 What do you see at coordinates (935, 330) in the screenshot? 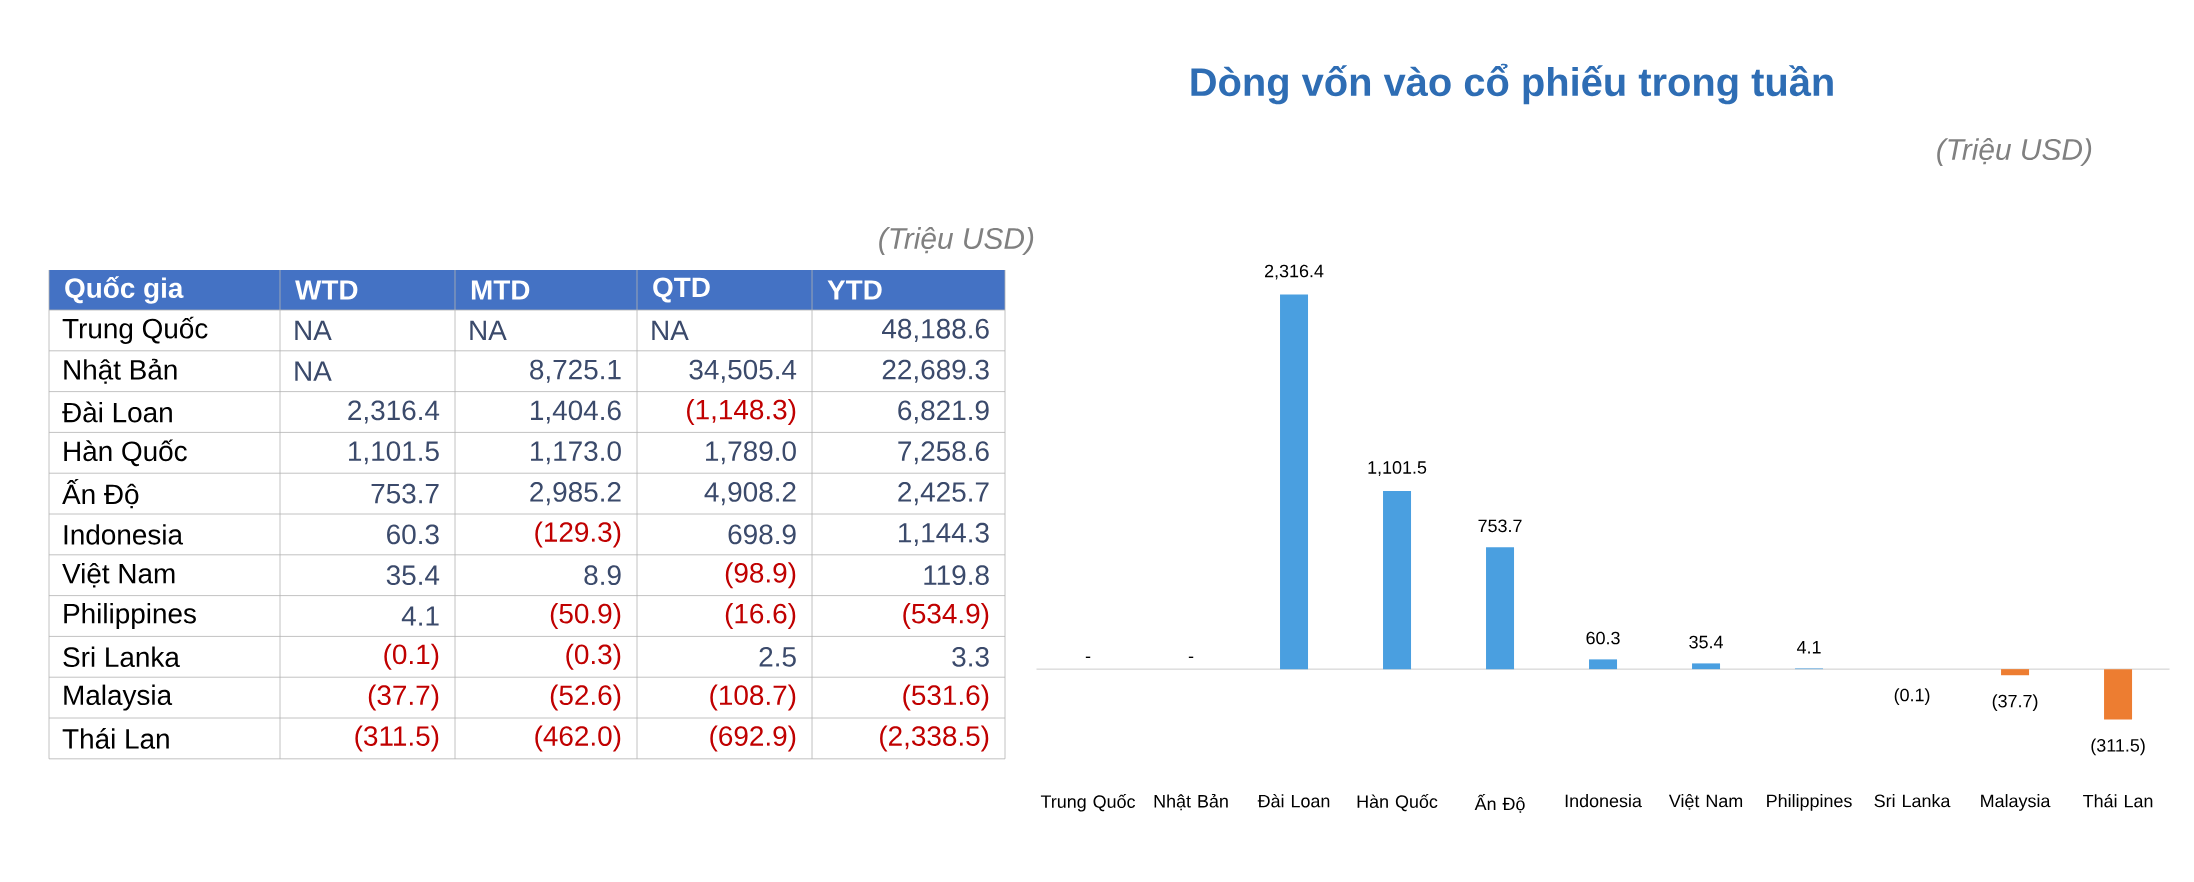
I see `data-label: 48,188.6` at bounding box center [935, 330].